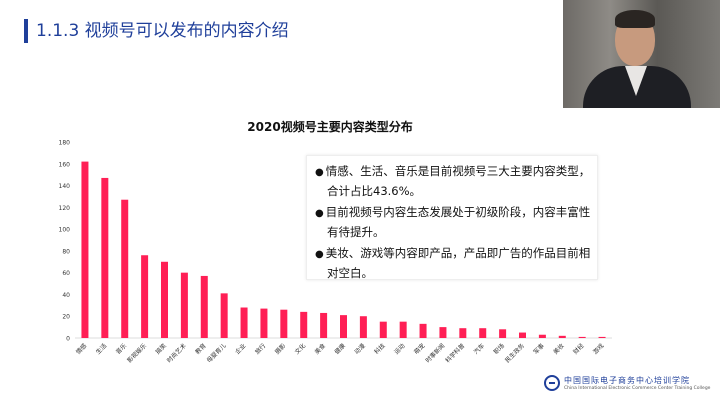 Image resolution: width=720 pixels, height=405 pixels. Describe the element at coordinates (578, 349) in the screenshot. I see `x-tick-label: 财经` at that location.